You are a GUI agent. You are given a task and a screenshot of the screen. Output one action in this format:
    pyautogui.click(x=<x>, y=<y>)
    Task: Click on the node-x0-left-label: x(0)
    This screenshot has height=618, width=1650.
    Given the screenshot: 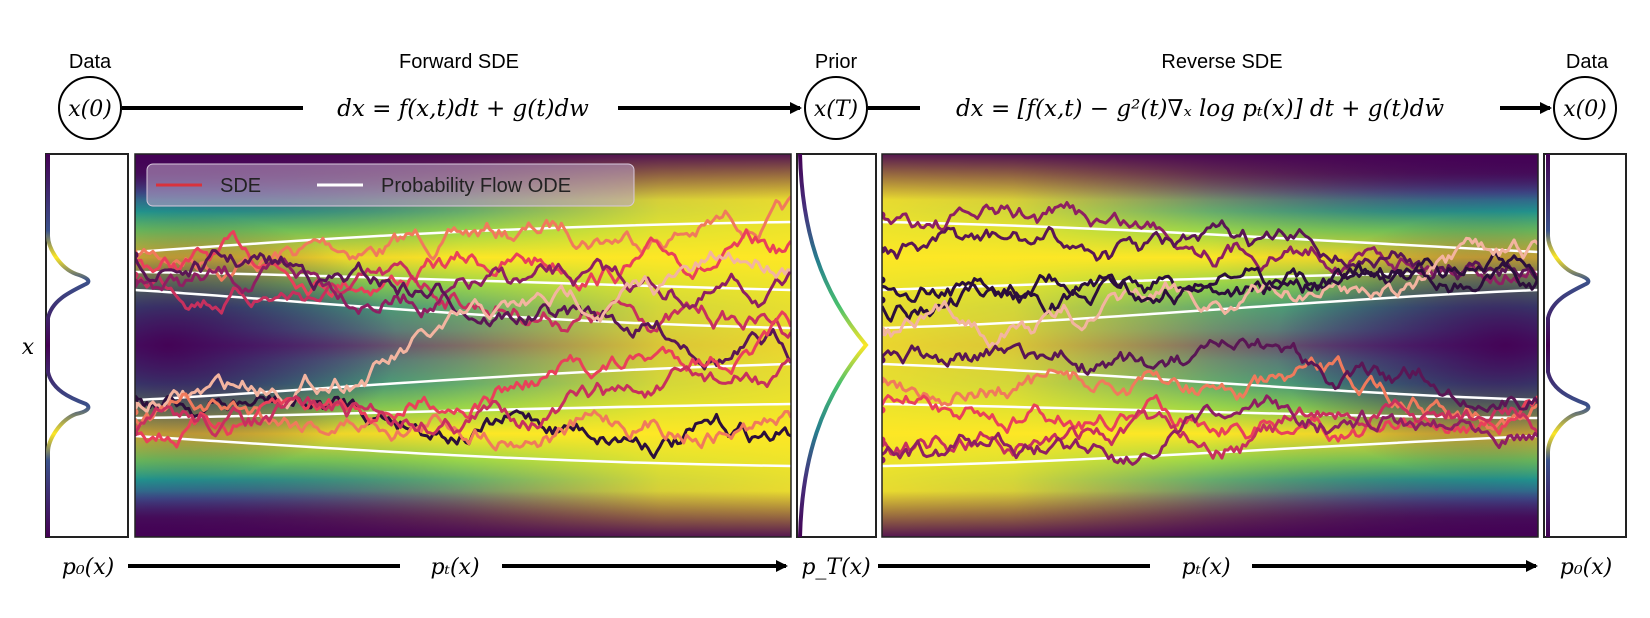 What is the action you would take?
    pyautogui.click(x=90, y=109)
    